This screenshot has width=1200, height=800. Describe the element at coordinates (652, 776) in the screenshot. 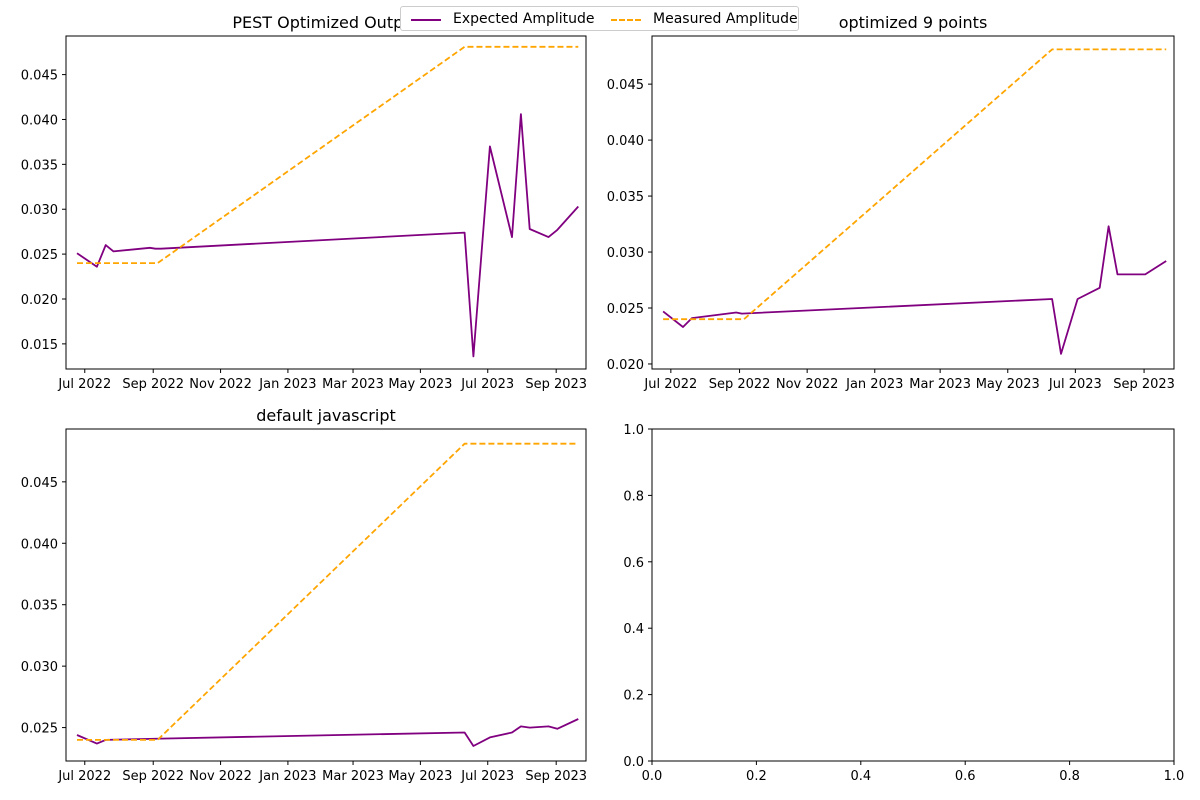

I see `x-tick-label: 0.0` at that location.